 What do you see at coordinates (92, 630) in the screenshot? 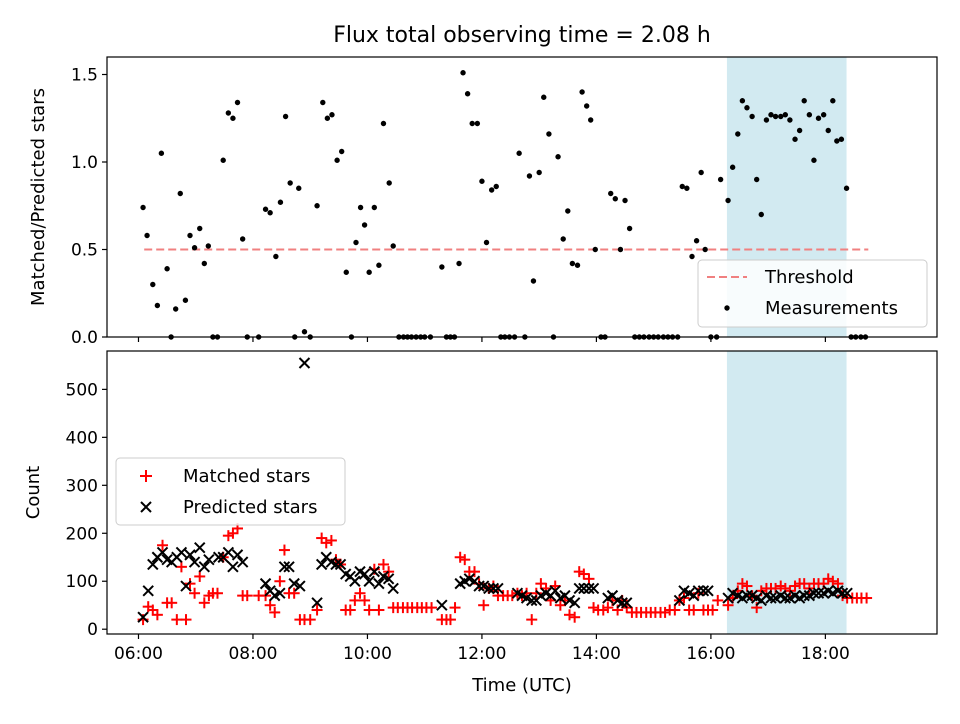
I see `y-tick-label: 0` at bounding box center [92, 630].